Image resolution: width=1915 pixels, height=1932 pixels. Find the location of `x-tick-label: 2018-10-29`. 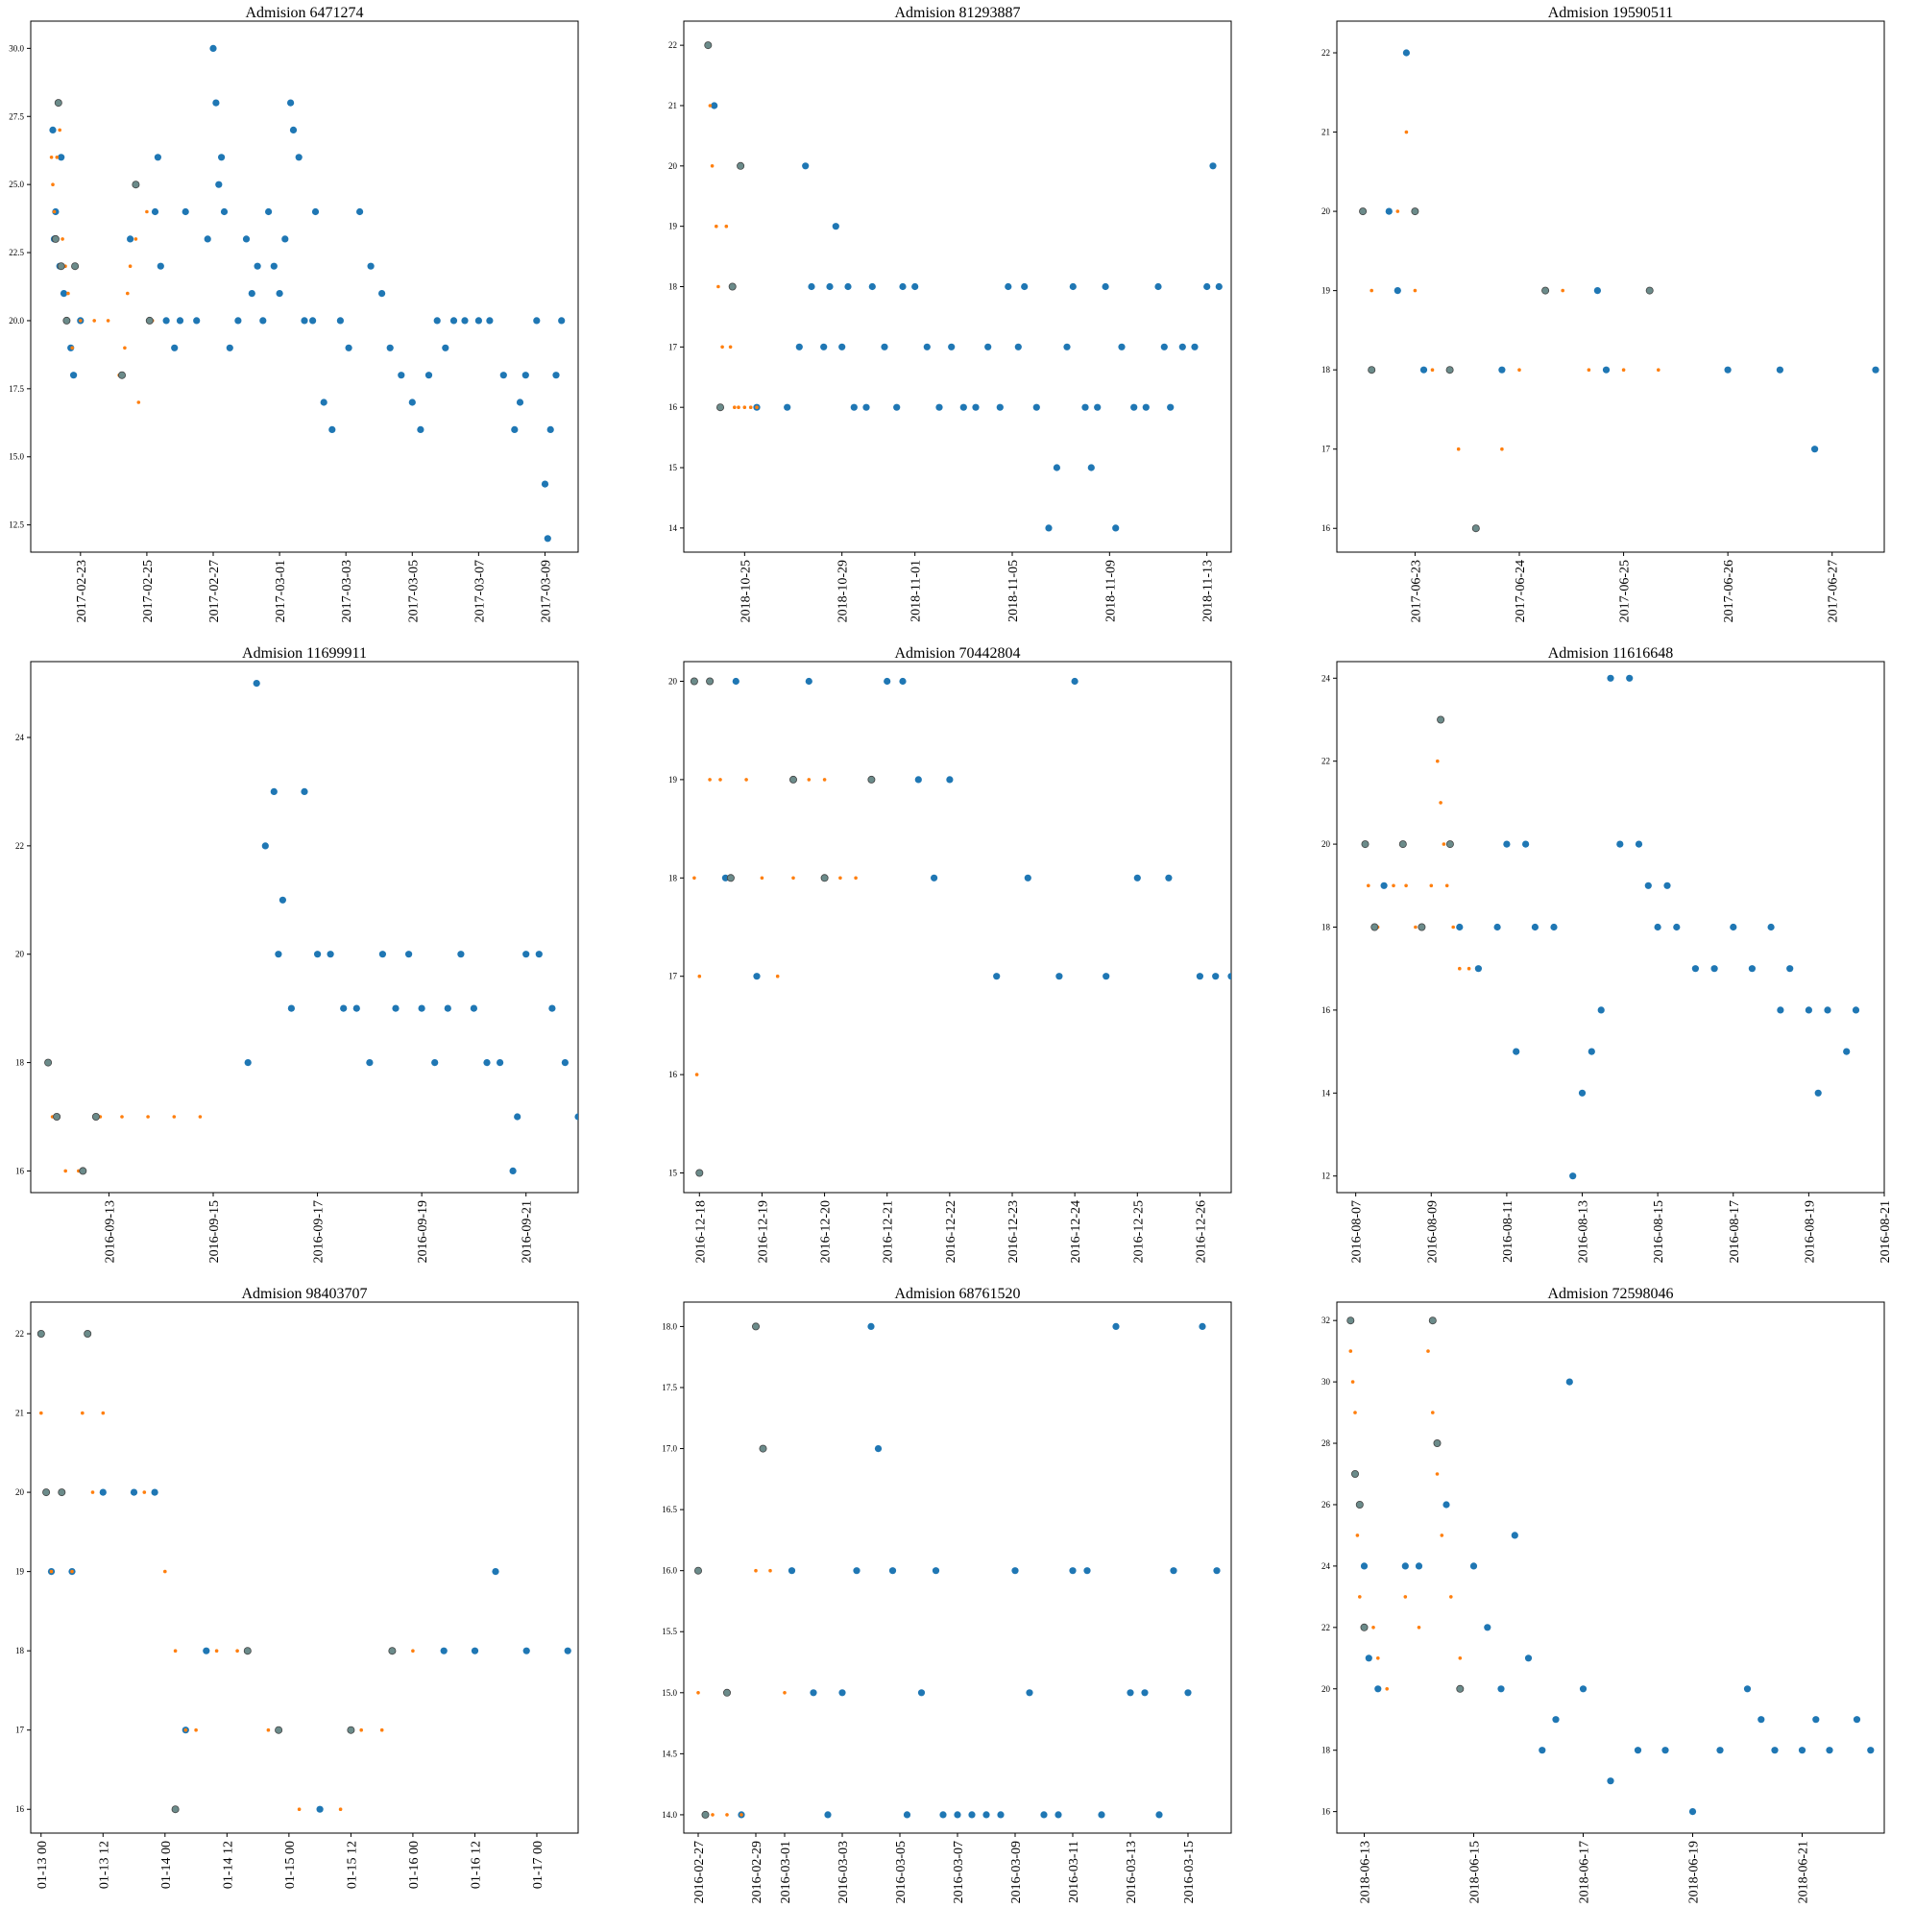

x-tick-label: 2018-10-29 is located at coordinates (843, 591).